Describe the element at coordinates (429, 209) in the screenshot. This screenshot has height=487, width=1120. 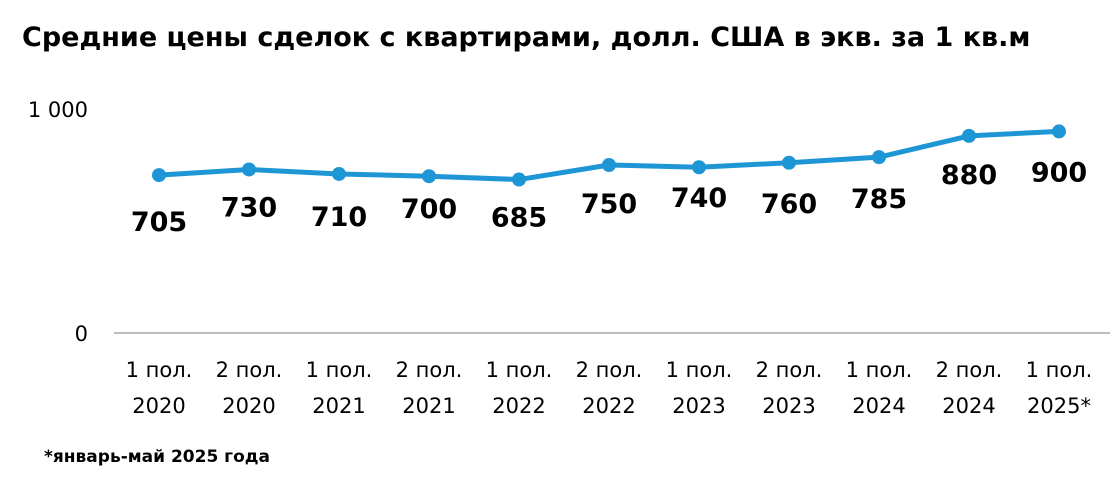
I see `data-label: 700` at that location.